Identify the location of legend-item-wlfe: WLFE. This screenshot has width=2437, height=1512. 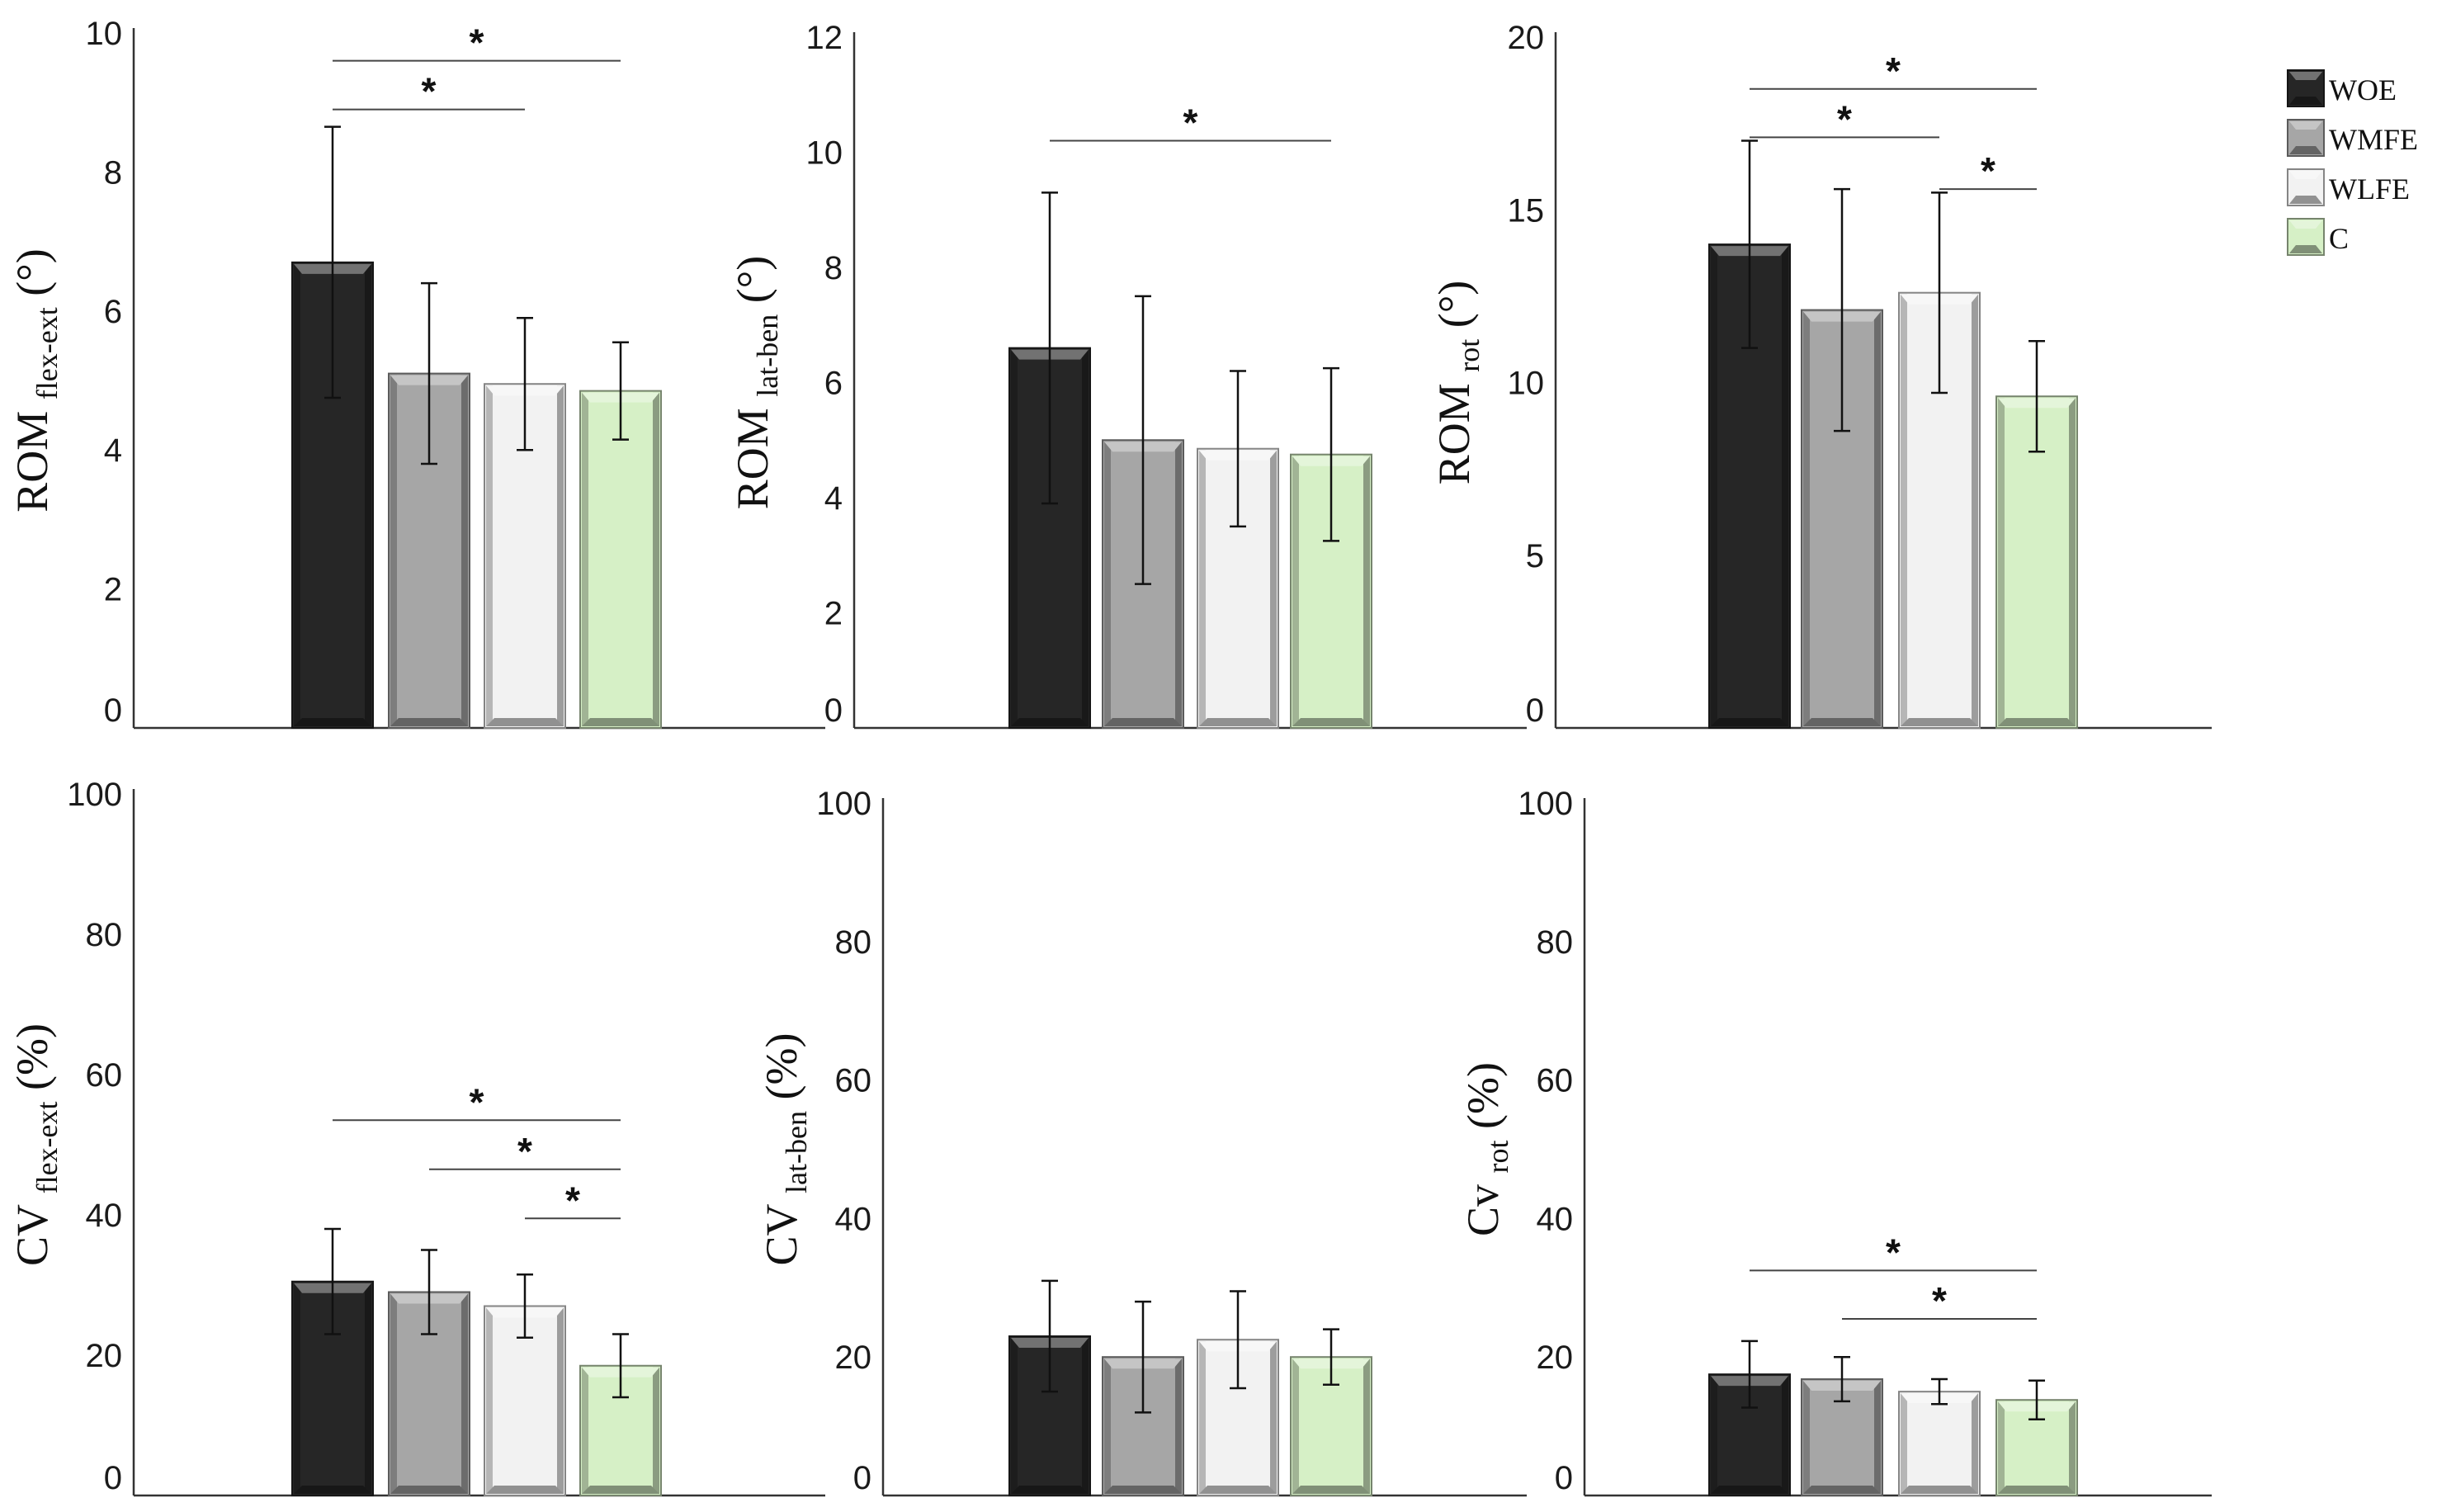
(2348, 187).